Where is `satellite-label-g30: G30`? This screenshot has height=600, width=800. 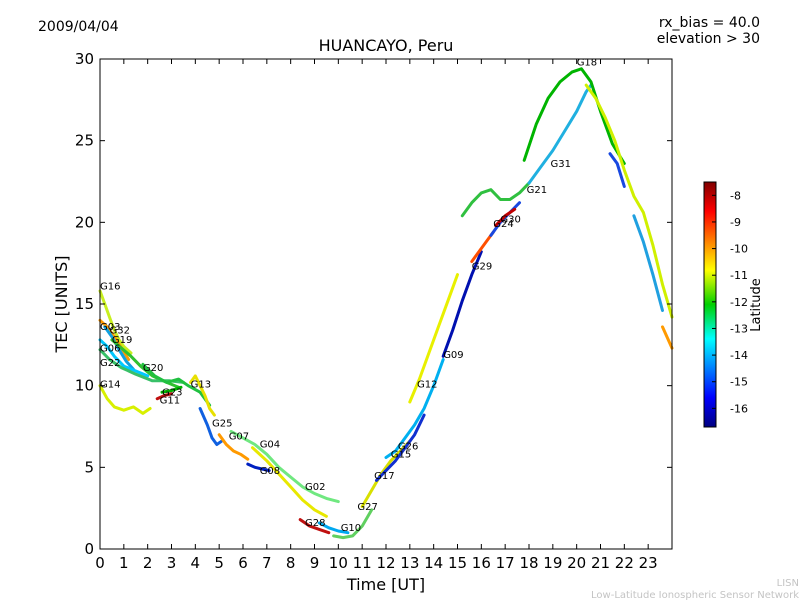
satellite-label-g30: G30 is located at coordinates (510, 219).